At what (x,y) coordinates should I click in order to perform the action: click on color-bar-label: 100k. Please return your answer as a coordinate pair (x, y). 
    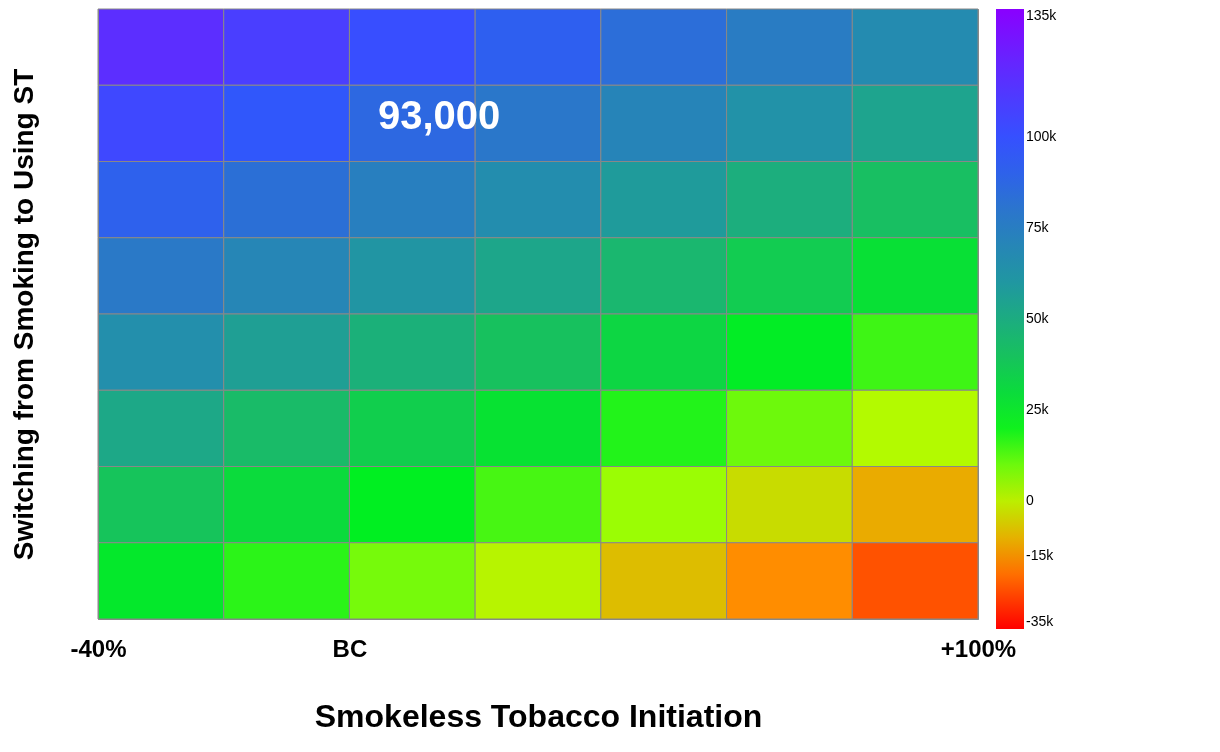
    Looking at the image, I should click on (1042, 135).